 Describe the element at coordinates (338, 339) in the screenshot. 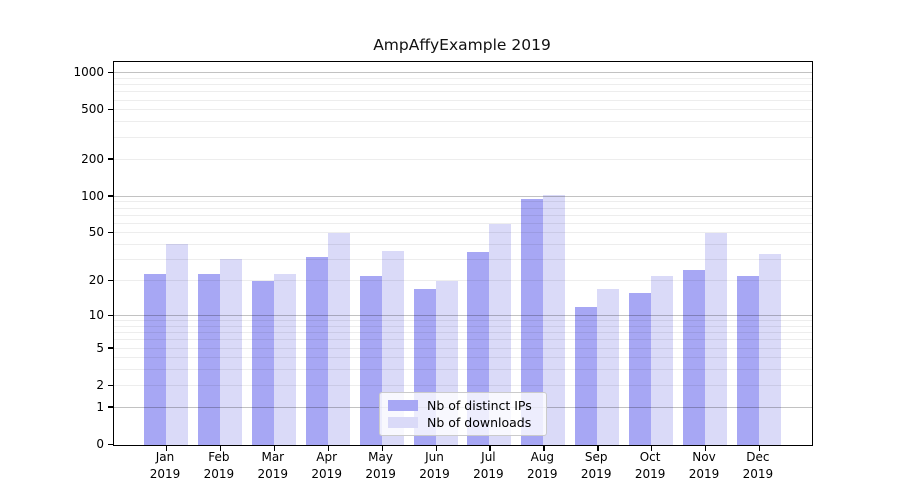

I see `bar-downloads-apr` at that location.